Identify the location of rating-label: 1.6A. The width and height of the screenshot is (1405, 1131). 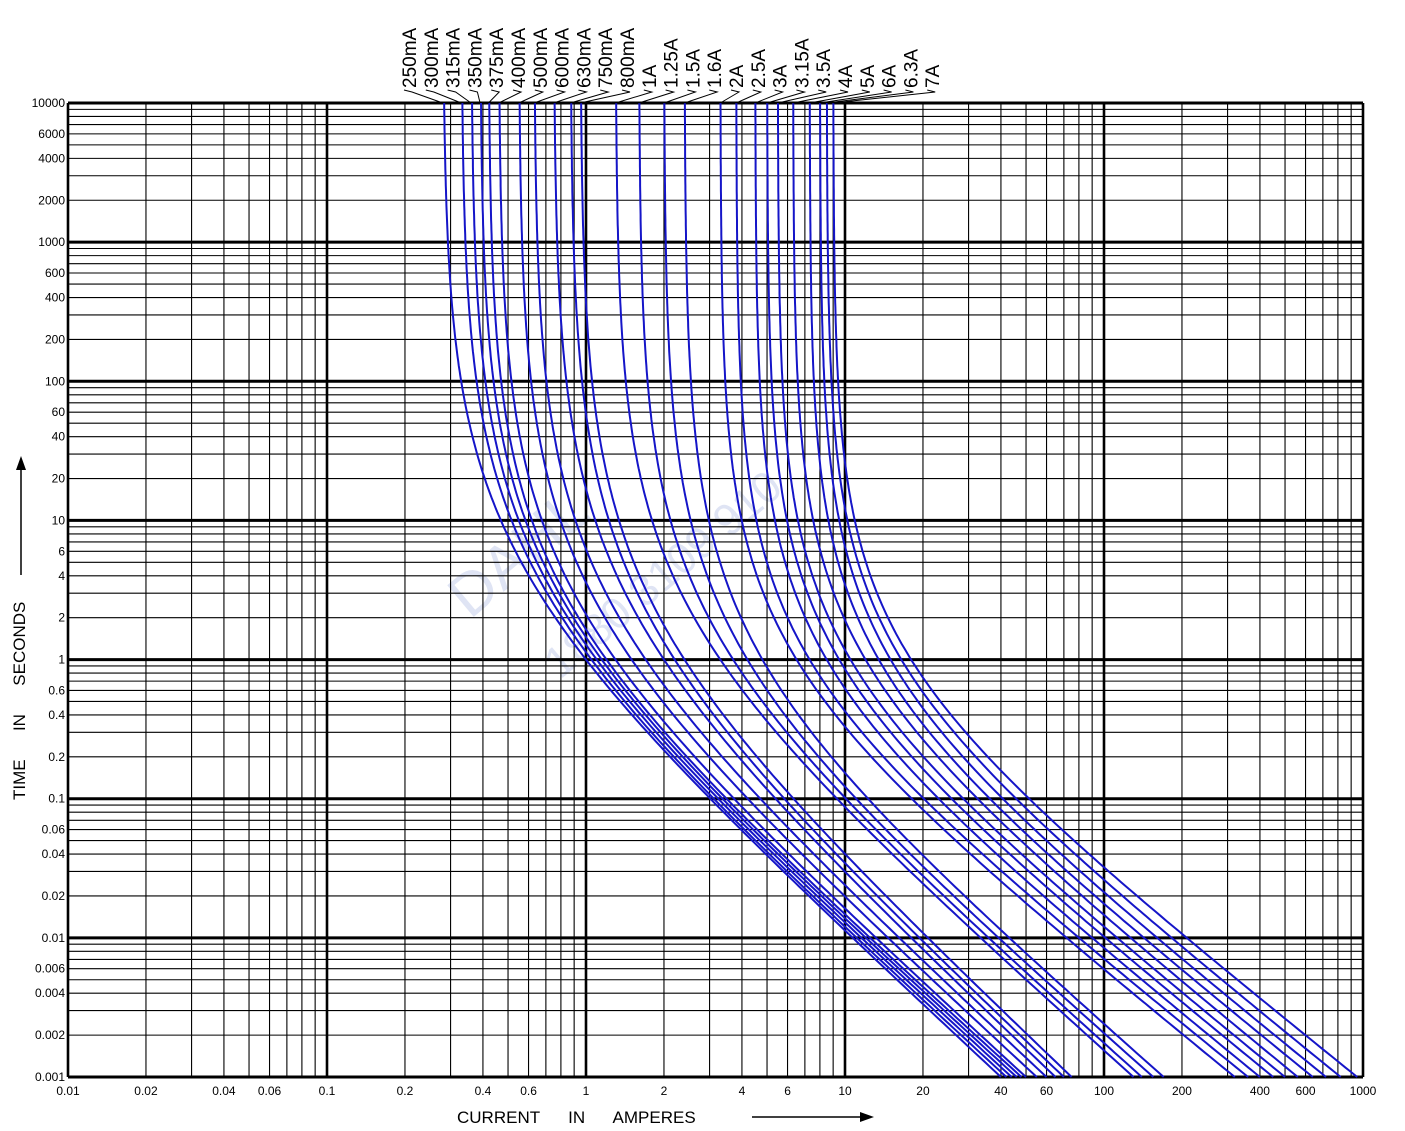
(715, 68).